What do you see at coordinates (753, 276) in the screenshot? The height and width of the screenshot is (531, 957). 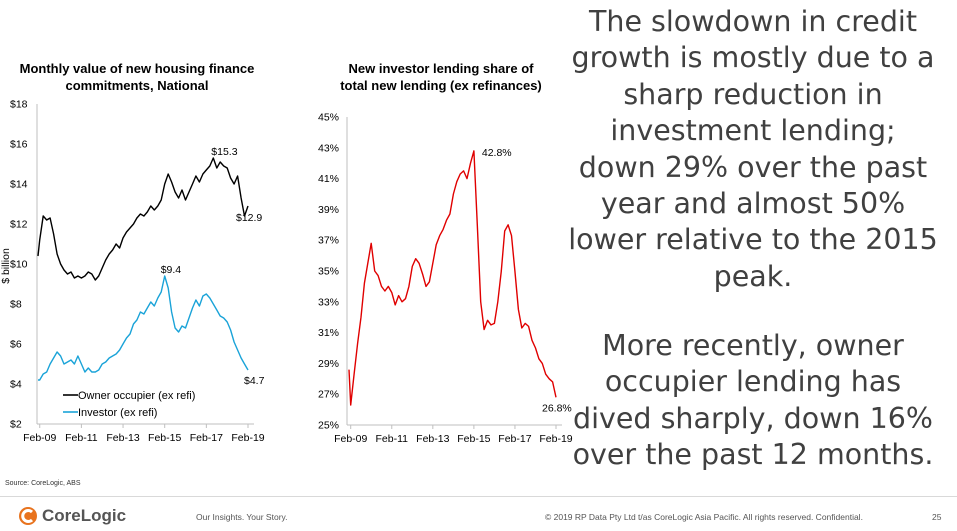 I see `headline-line: peak.` at bounding box center [753, 276].